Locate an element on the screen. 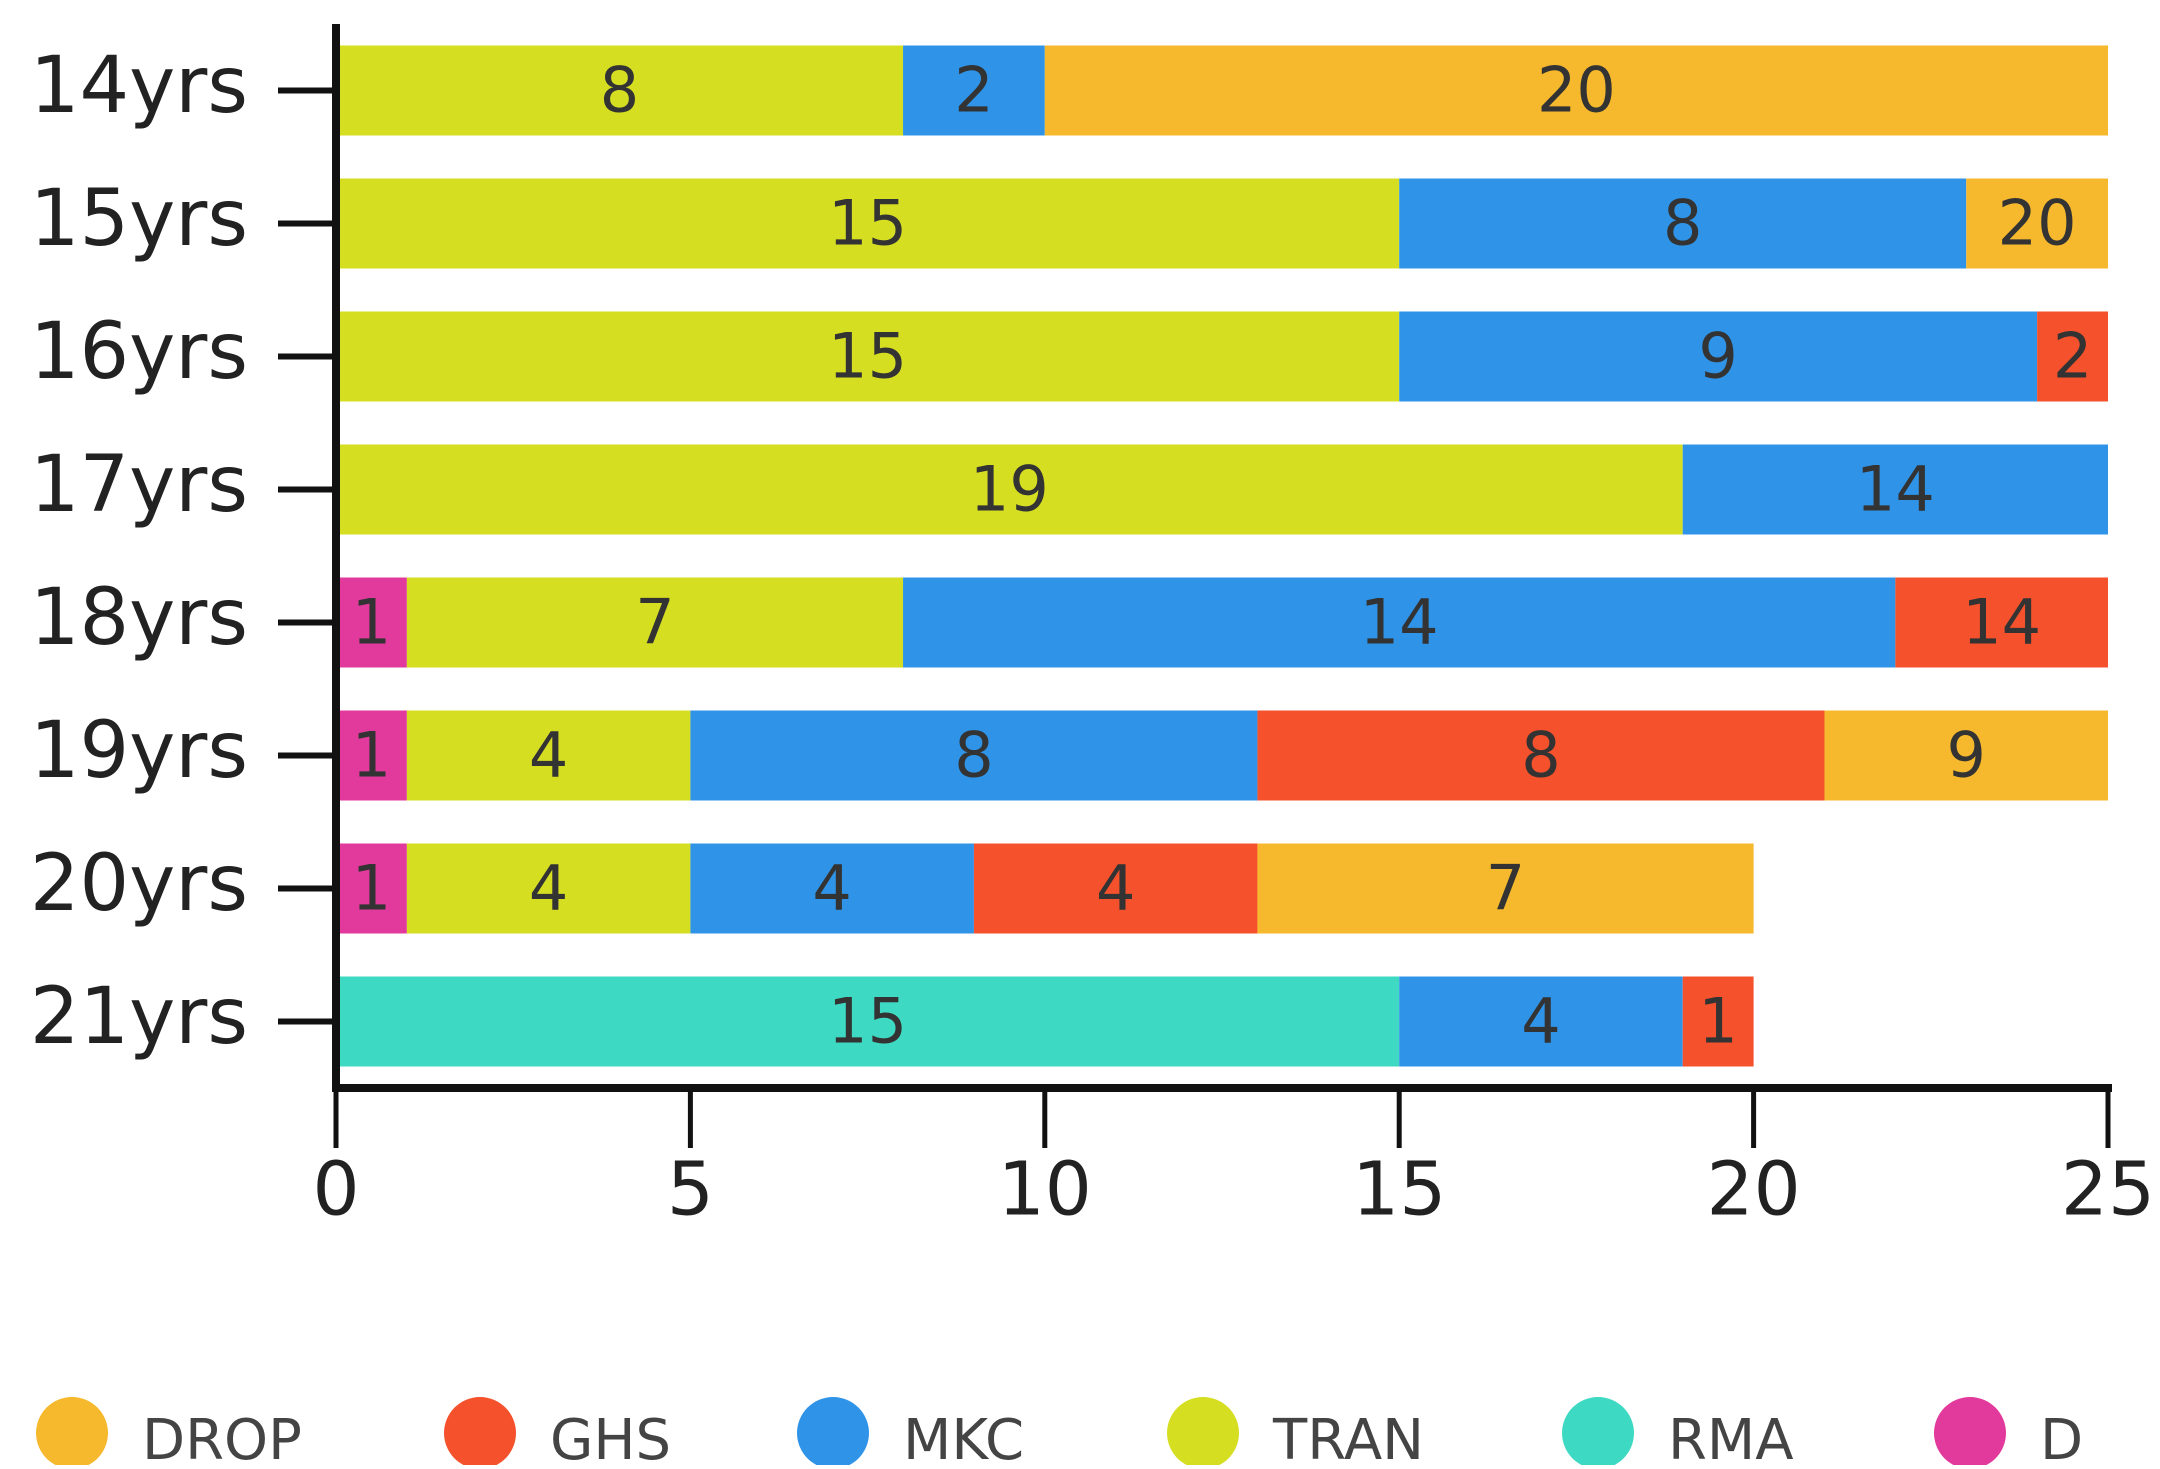 Image resolution: width=2160 pixels, height=1469 pixels. legend-label: TRAN is located at coordinates (1348, 1436).